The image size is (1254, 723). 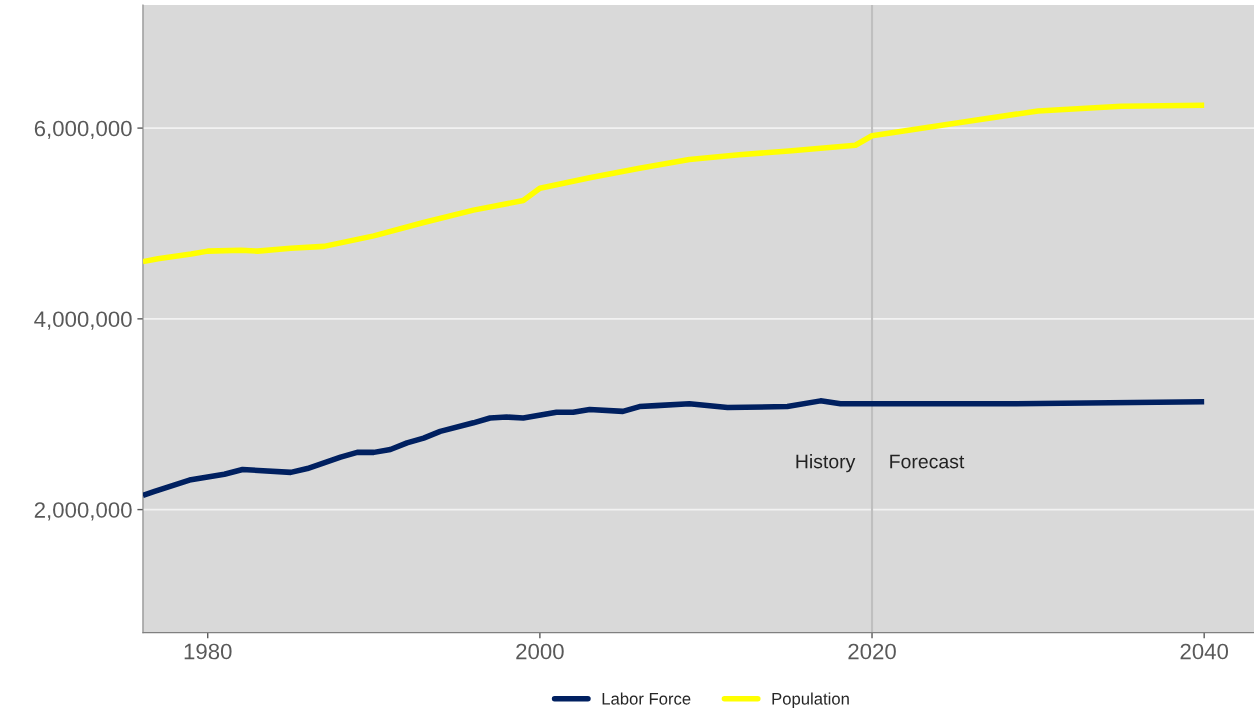 What do you see at coordinates (1204, 651) in the screenshot?
I see `x-tick-label: 2040` at bounding box center [1204, 651].